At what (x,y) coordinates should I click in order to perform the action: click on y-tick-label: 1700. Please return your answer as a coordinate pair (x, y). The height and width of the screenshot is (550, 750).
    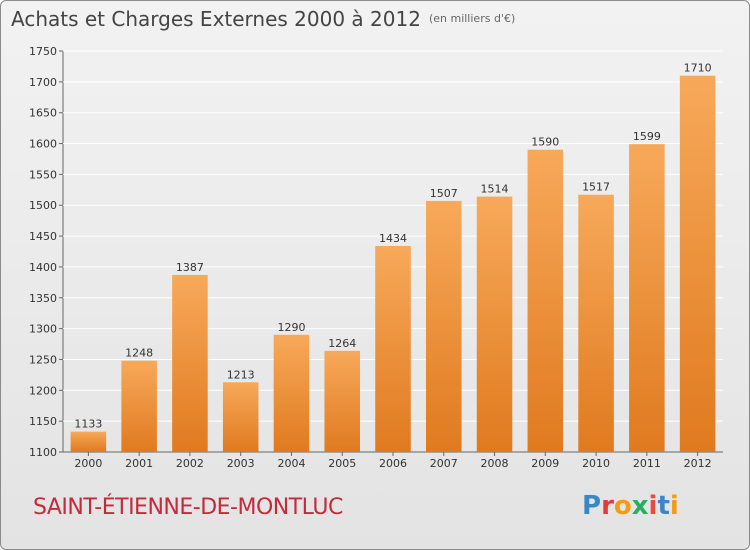
    Looking at the image, I should click on (43, 82).